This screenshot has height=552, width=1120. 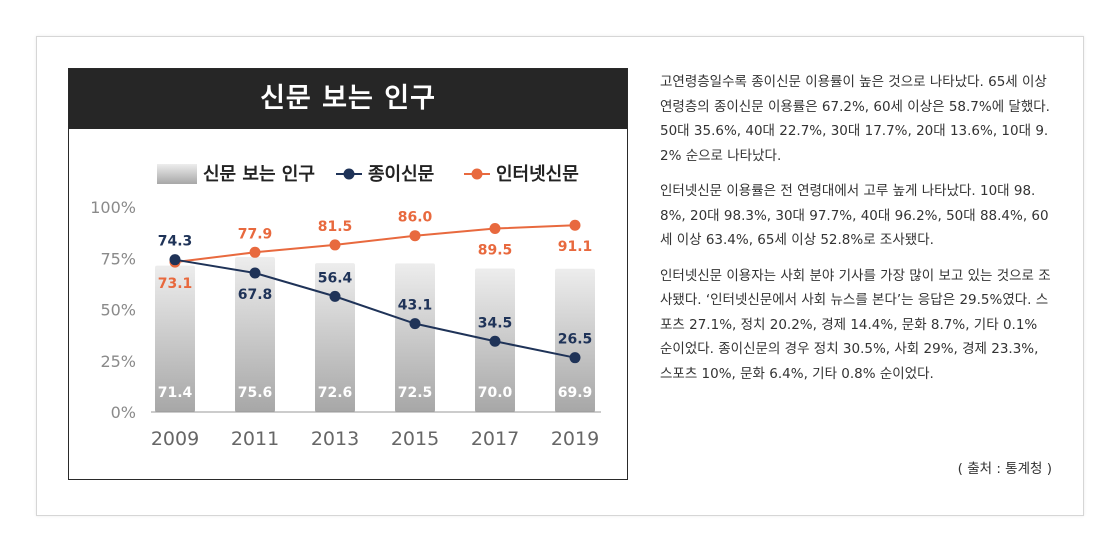 I want to click on paper-value-label: 56.4, so click(x=335, y=278).